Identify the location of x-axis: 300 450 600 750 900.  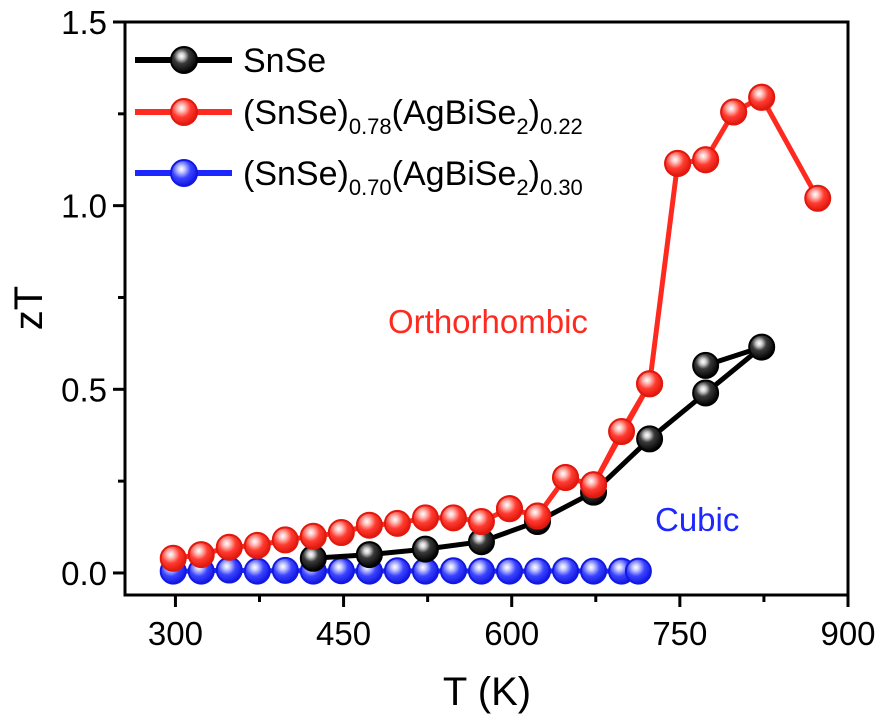
(512, 623).